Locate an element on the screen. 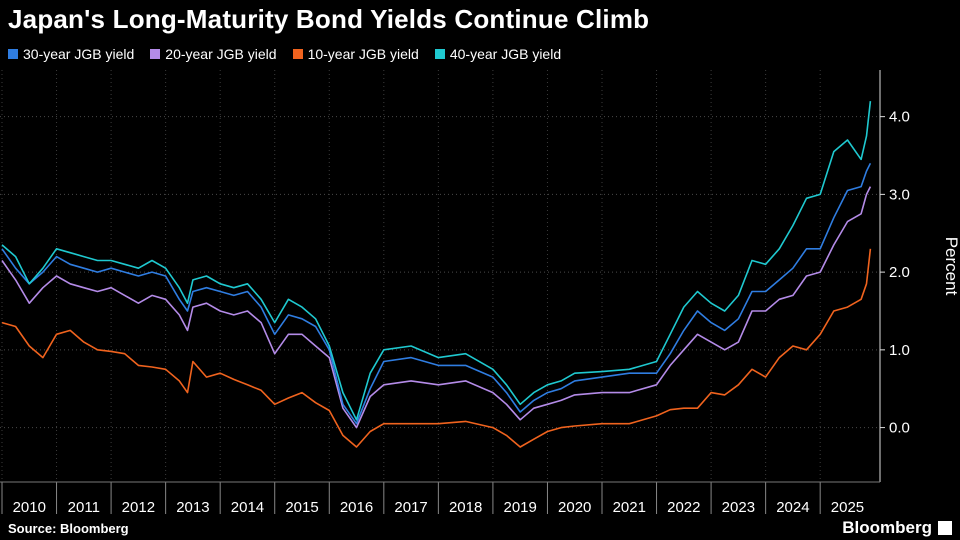 The width and height of the screenshot is (960, 540). y-tick-label: 0.0 is located at coordinates (899, 428).